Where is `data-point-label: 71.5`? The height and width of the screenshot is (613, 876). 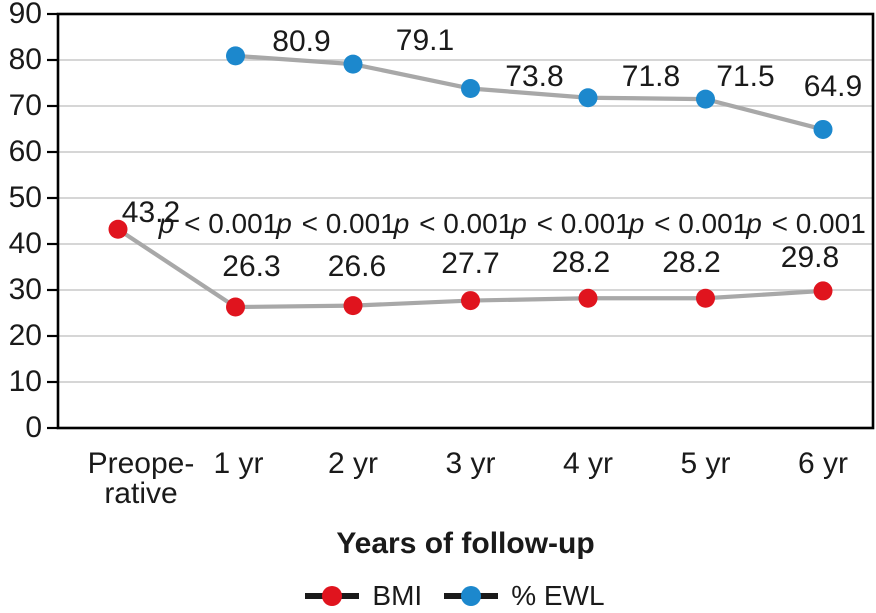
data-point-label: 71.5 is located at coordinates (745, 77).